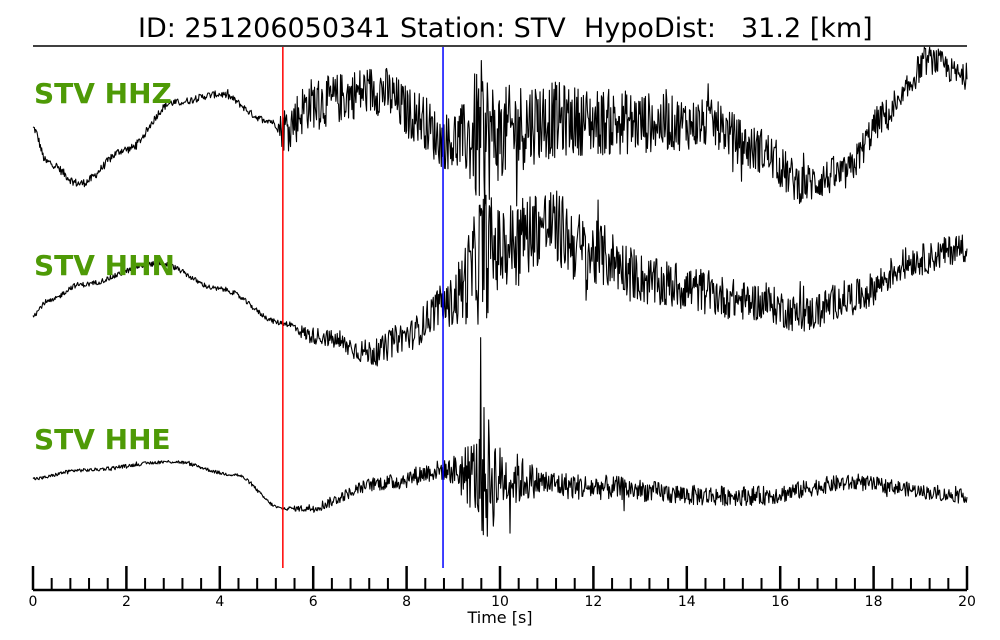 The width and height of the screenshot is (1000, 640). I want to click on title-station: Station: STV, so click(483, 28).